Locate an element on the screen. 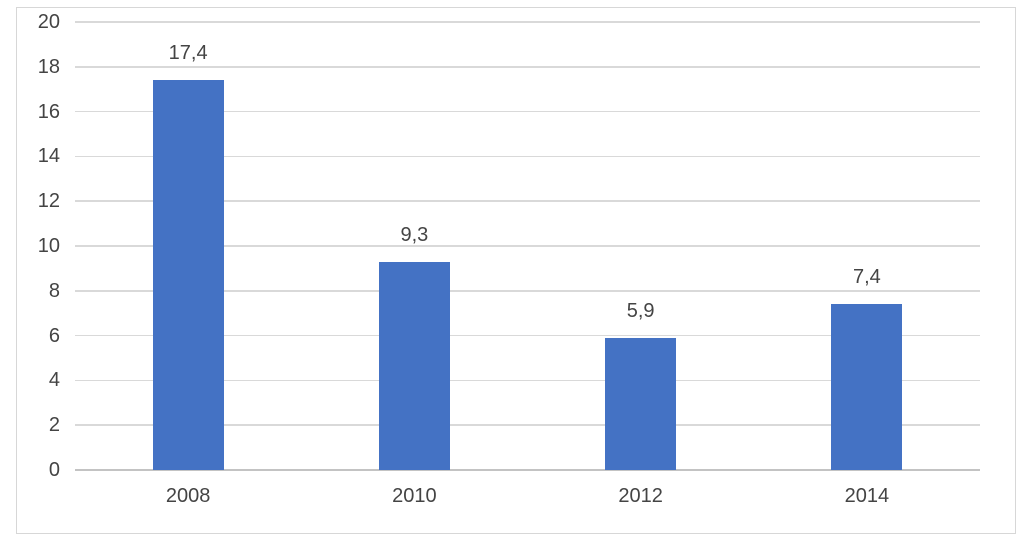  y-axis-tick-label: 16 is located at coordinates (48, 111).